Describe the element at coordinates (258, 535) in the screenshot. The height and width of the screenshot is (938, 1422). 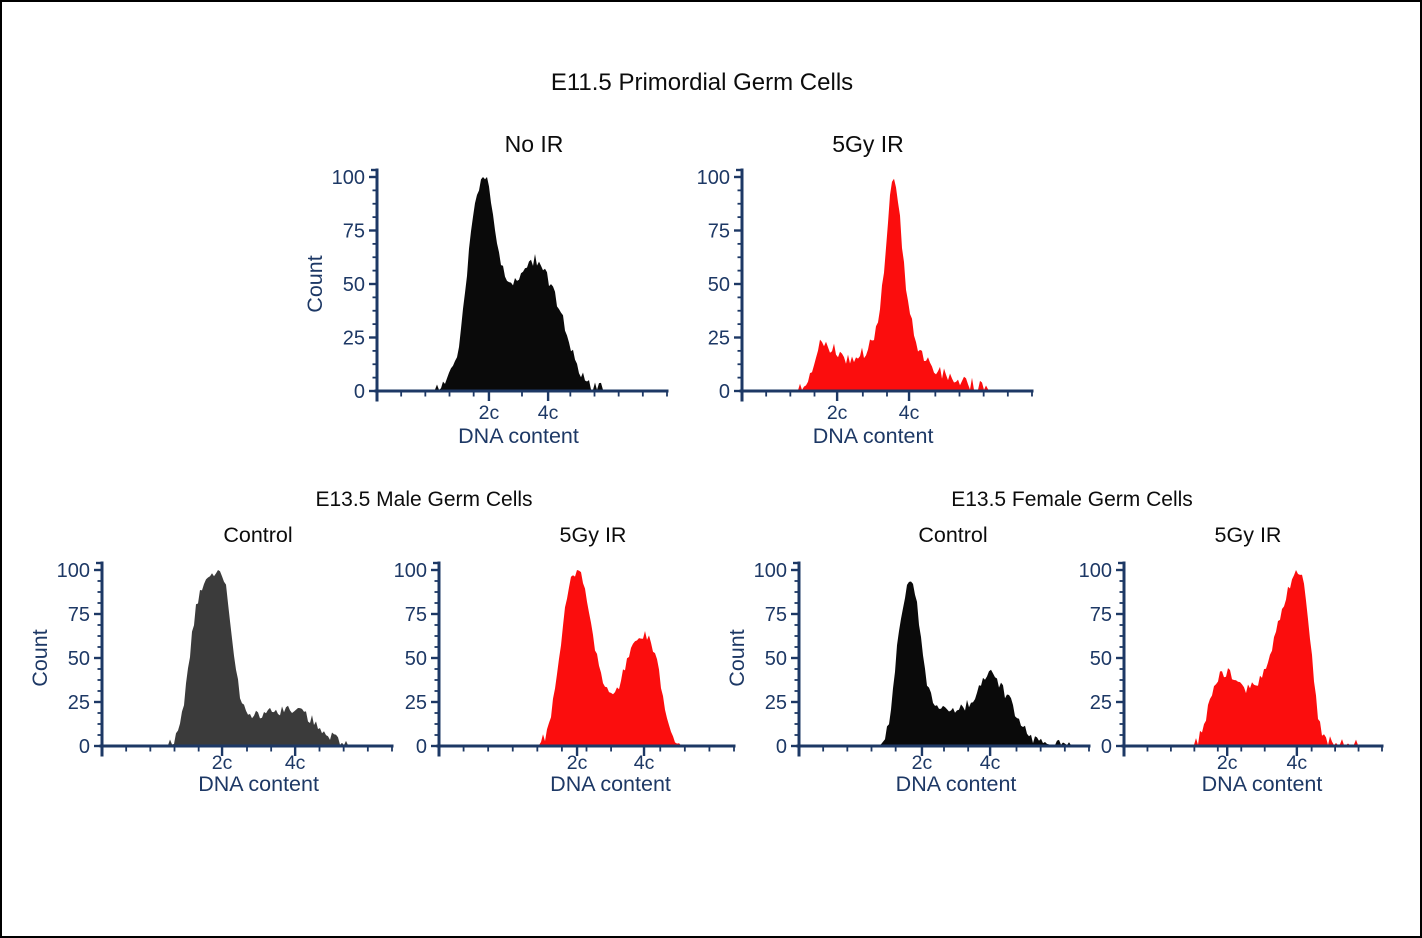
I see `panel-title-male-control: Control` at that location.